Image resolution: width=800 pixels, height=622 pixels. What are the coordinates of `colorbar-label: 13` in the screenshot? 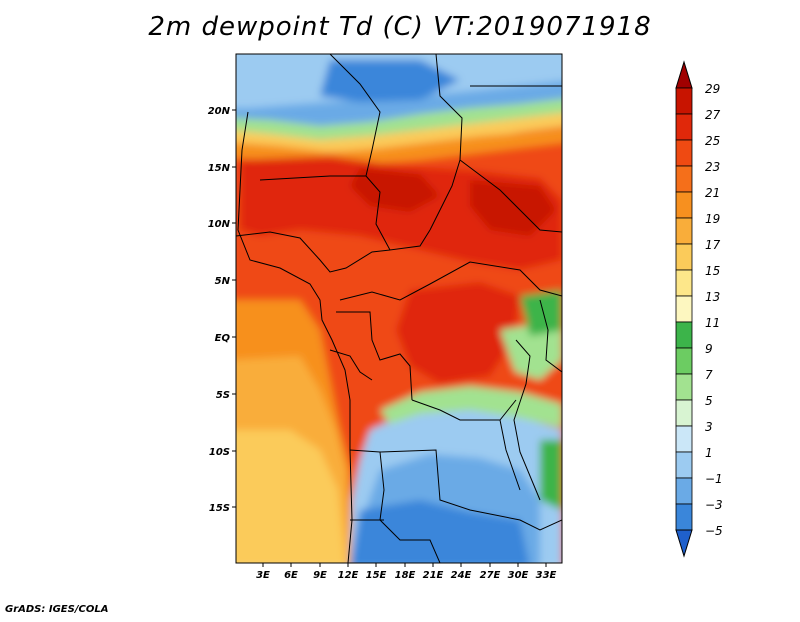 It's located at (712, 297).